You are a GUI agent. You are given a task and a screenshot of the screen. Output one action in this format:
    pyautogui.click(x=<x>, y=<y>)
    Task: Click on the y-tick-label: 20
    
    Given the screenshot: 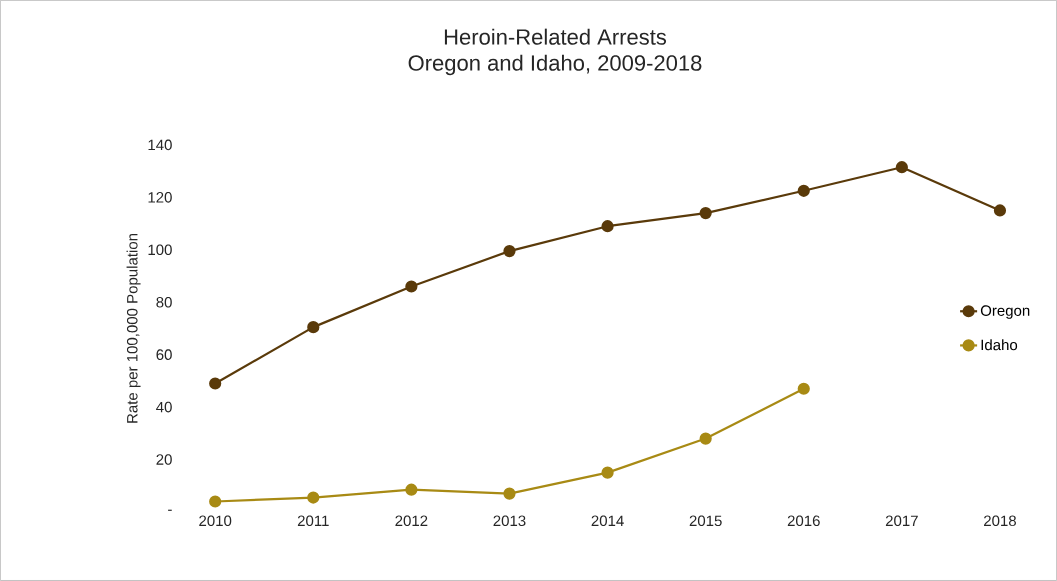 What is the action you would take?
    pyautogui.click(x=164, y=459)
    